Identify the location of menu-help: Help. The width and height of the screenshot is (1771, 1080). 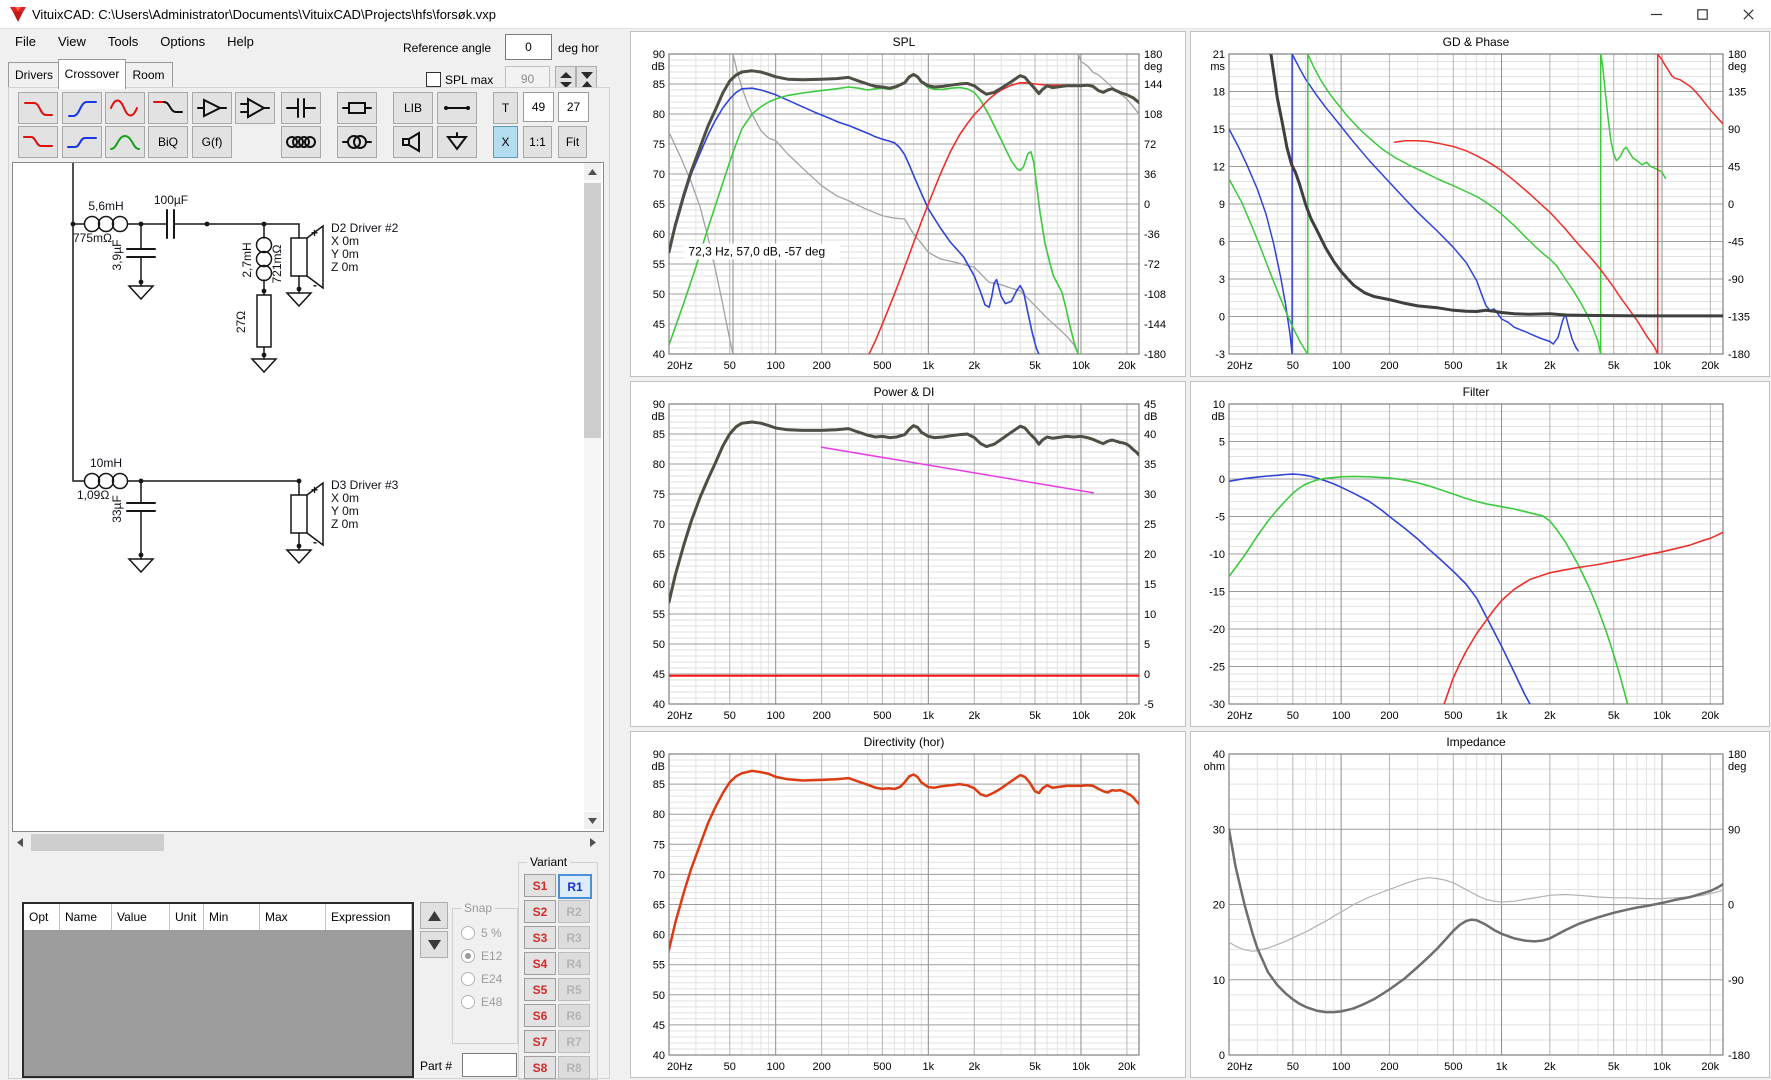
(240, 41).